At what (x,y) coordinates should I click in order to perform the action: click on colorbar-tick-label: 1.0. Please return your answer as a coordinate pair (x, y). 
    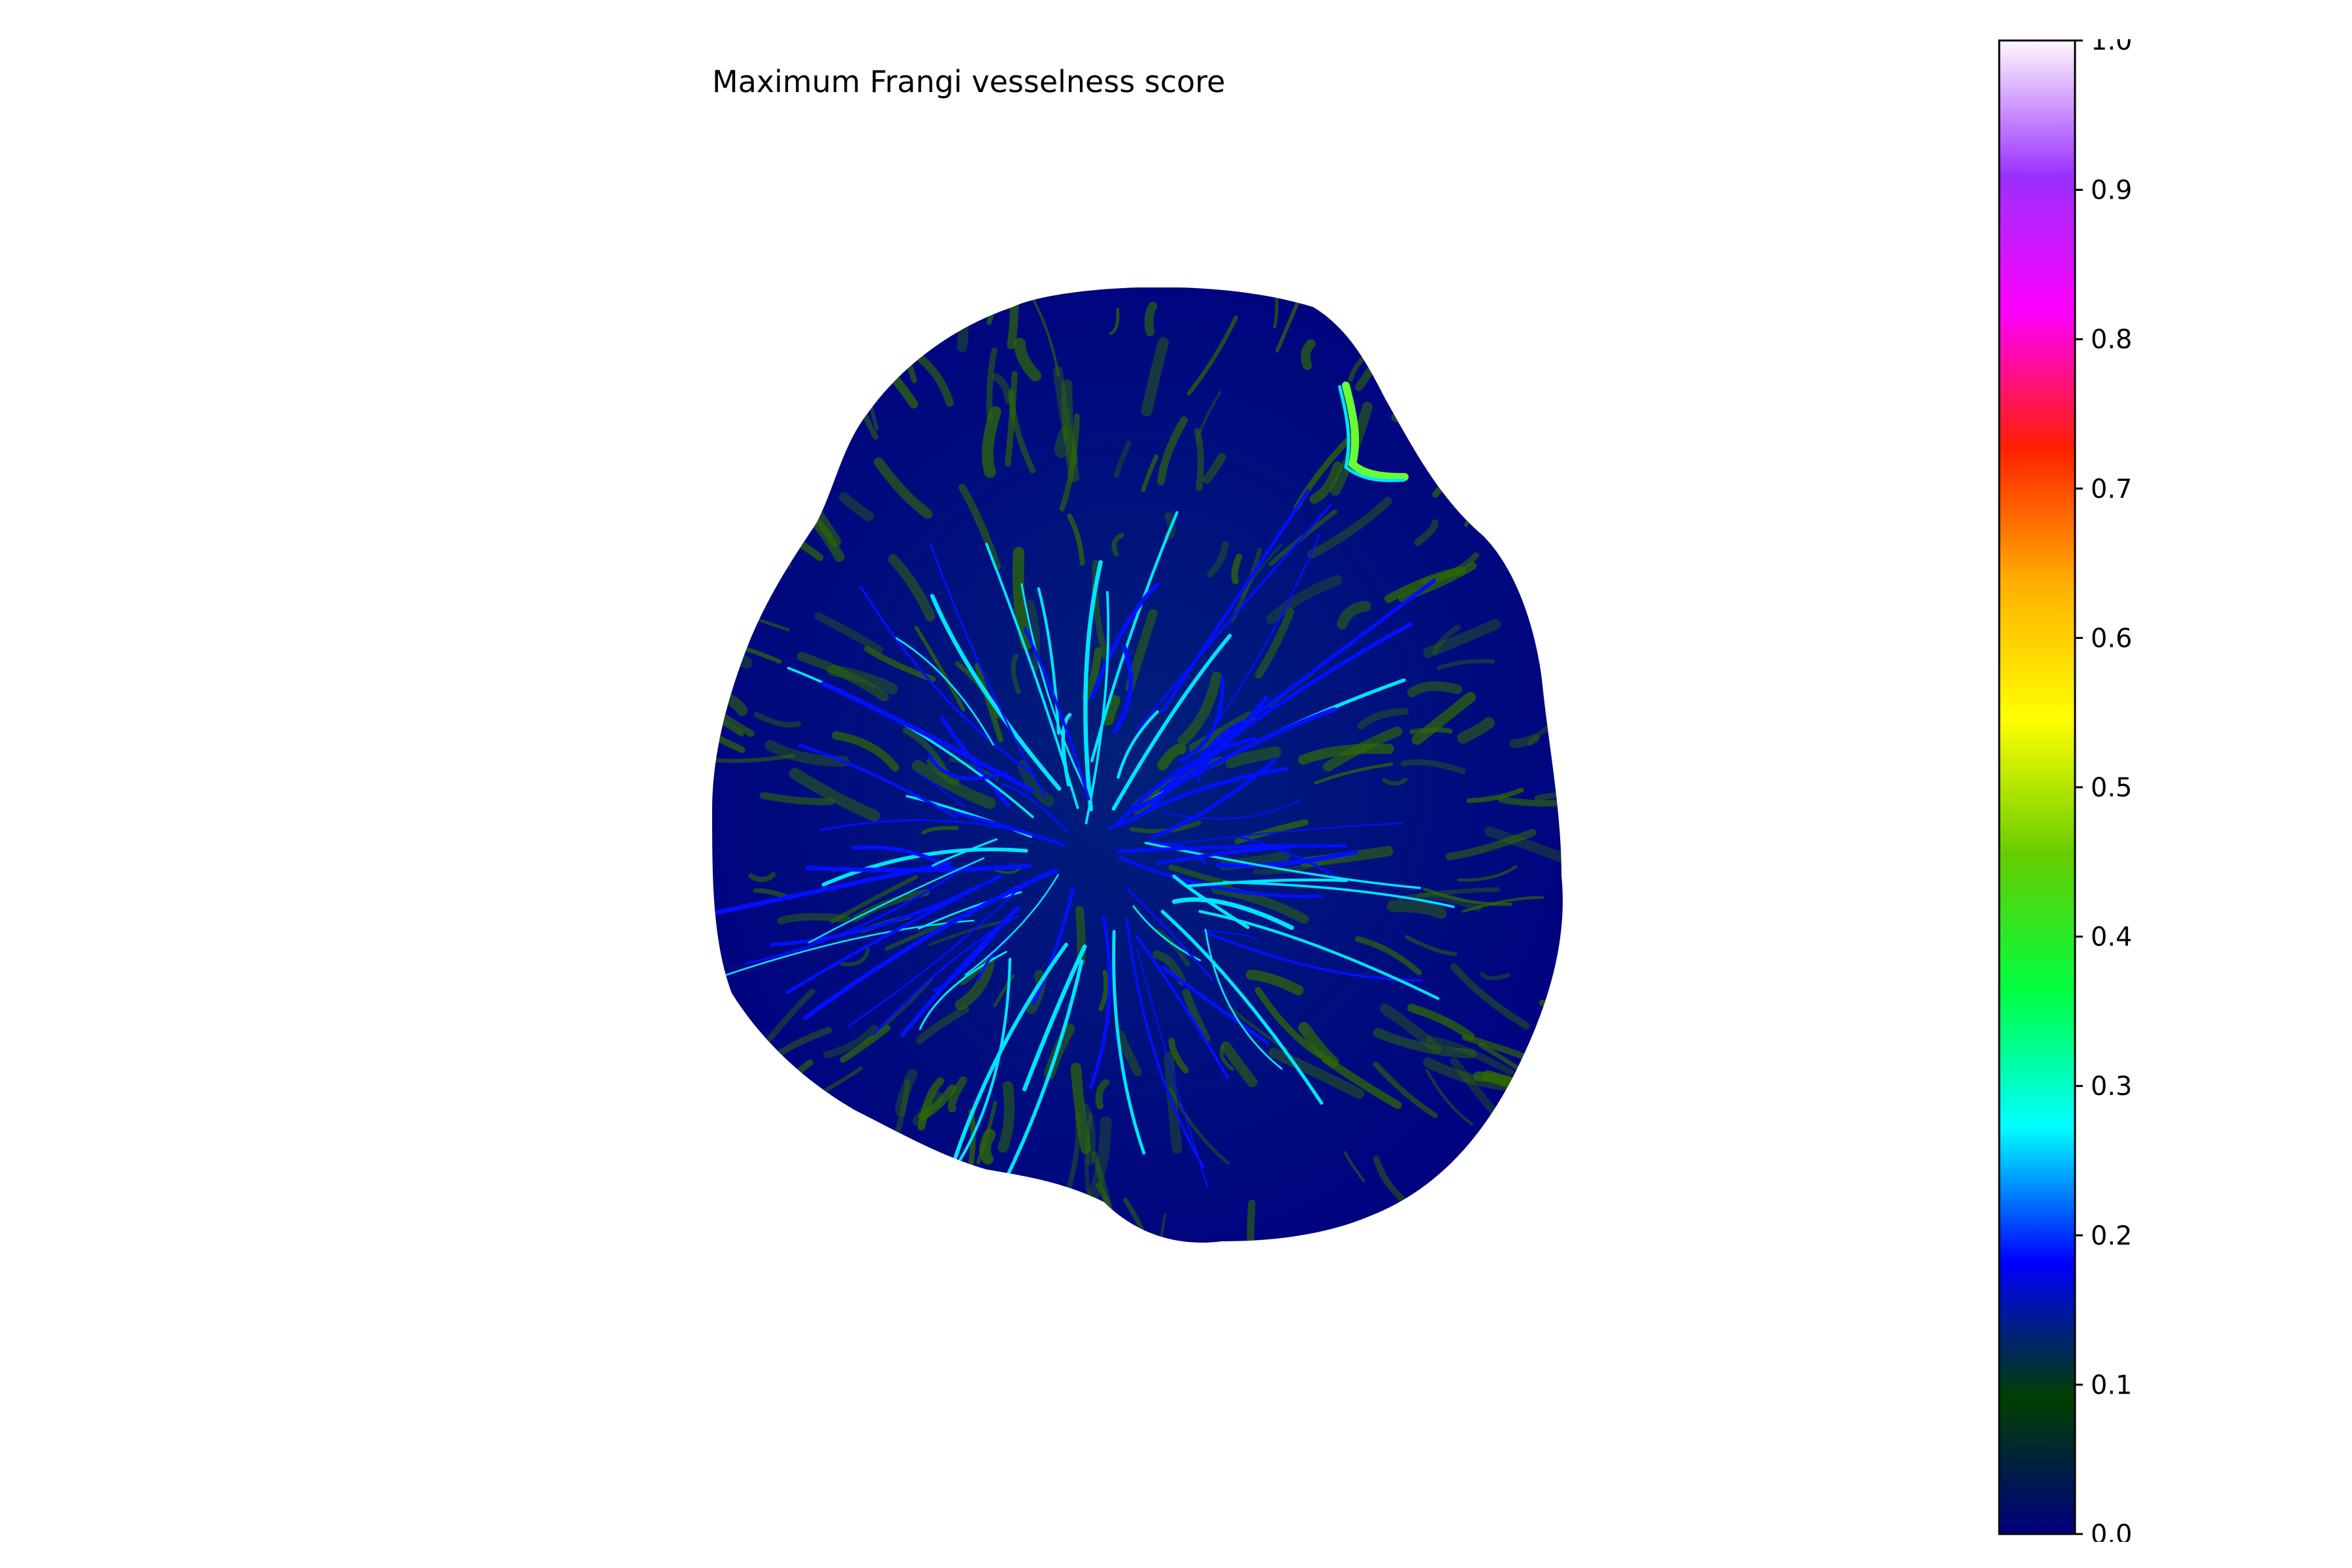
    Looking at the image, I should click on (2111, 47).